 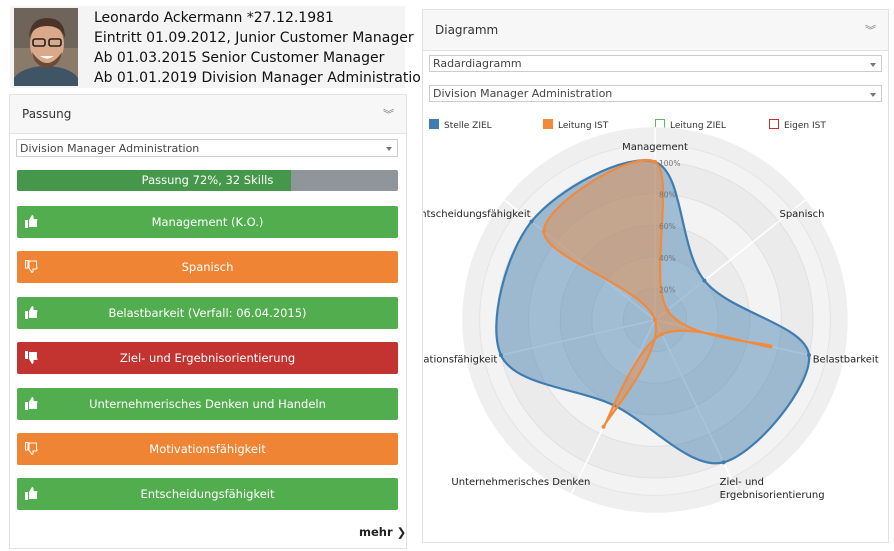 What do you see at coordinates (667, 195) in the screenshot?
I see `r-tick-label: 80%` at bounding box center [667, 195].